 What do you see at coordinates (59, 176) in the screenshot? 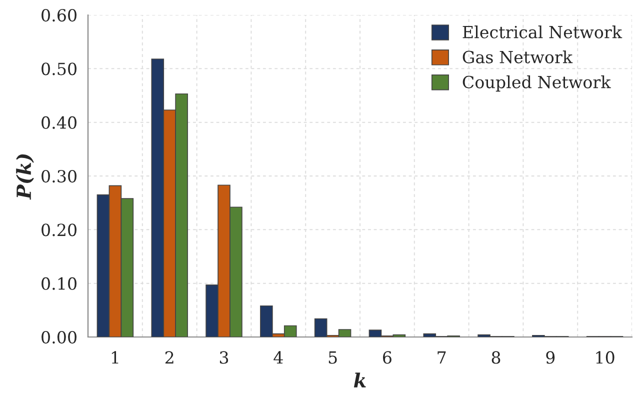
I see `y-tick-label: 0.30` at bounding box center [59, 176].